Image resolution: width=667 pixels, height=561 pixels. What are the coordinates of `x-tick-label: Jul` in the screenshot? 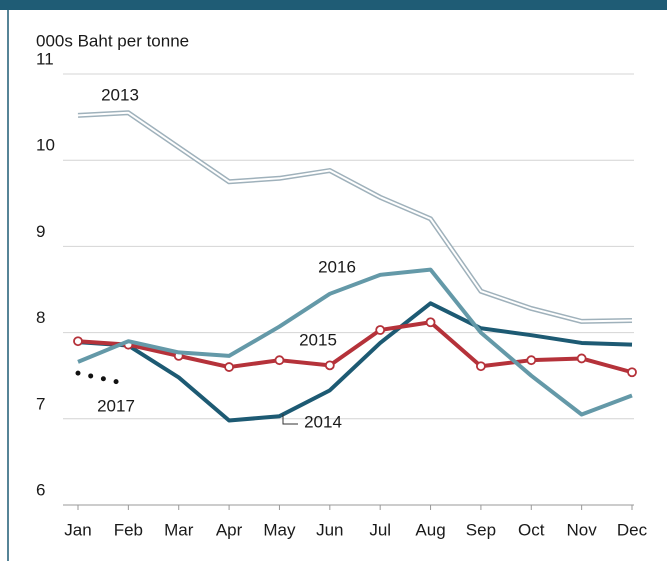 It's located at (380, 529).